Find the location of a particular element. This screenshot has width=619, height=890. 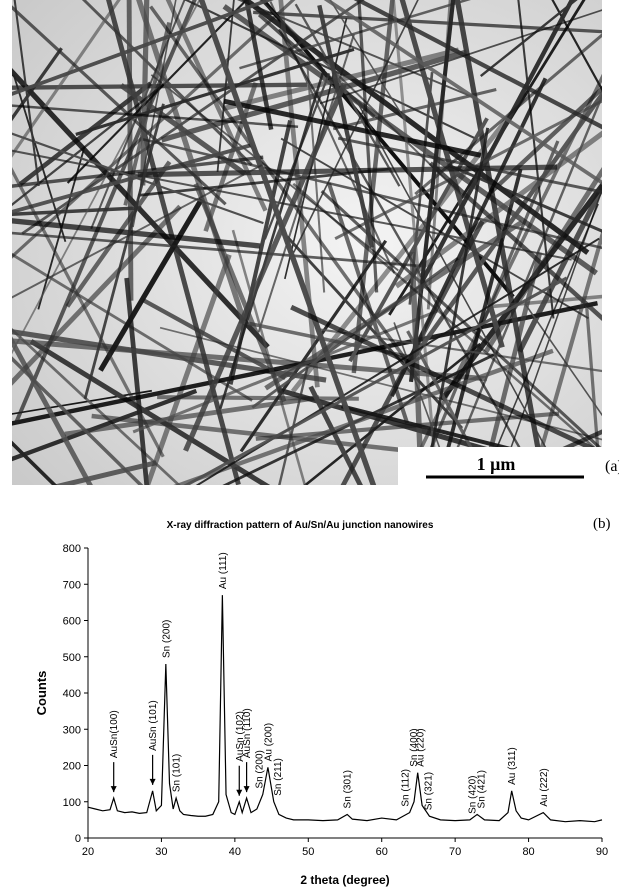

y-tick-label: 100 is located at coordinates (72, 803).